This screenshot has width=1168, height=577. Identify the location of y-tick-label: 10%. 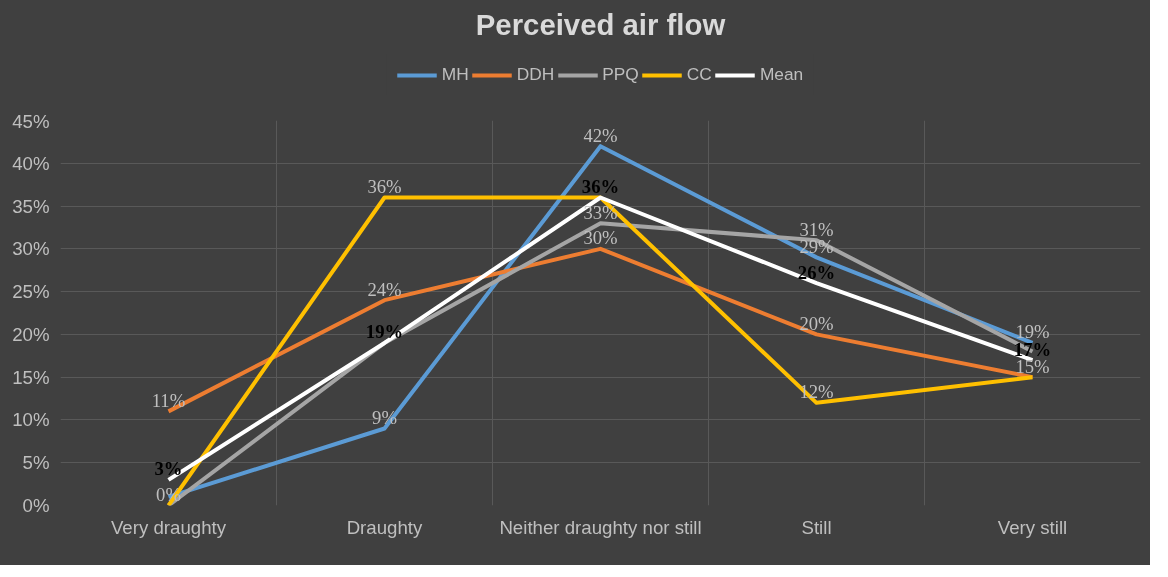
(31, 420).